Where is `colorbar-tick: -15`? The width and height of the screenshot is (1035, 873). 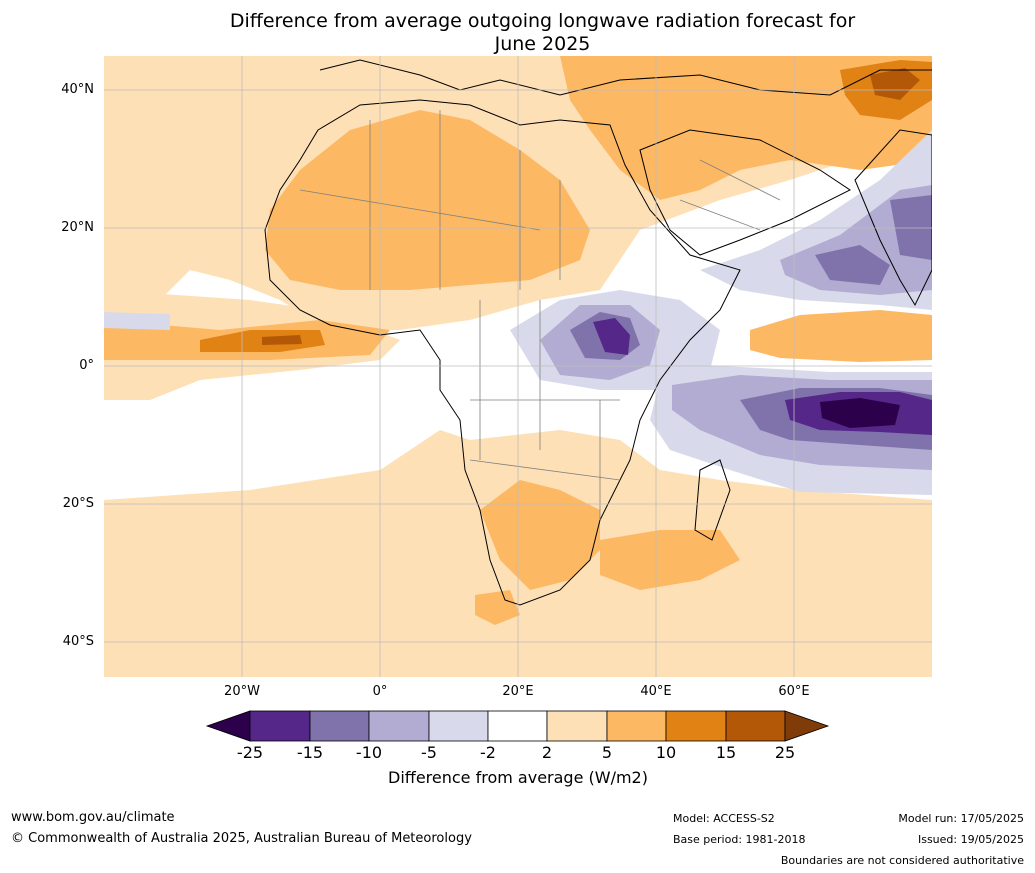 colorbar-tick: -15 is located at coordinates (310, 752).